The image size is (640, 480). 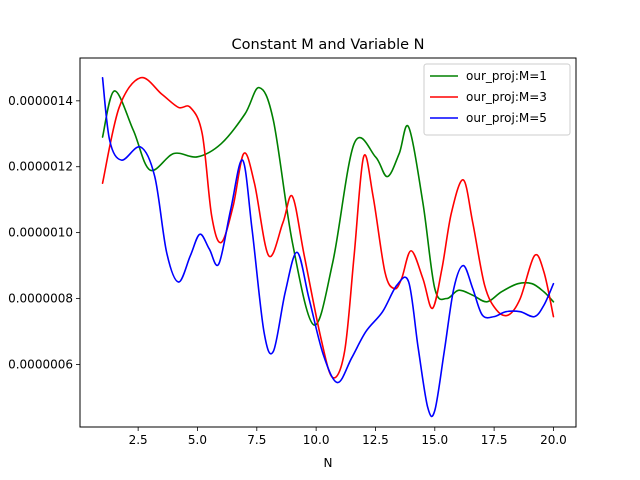 What do you see at coordinates (506, 97) in the screenshot?
I see `legend-label-2: our_proj:M=3` at bounding box center [506, 97].